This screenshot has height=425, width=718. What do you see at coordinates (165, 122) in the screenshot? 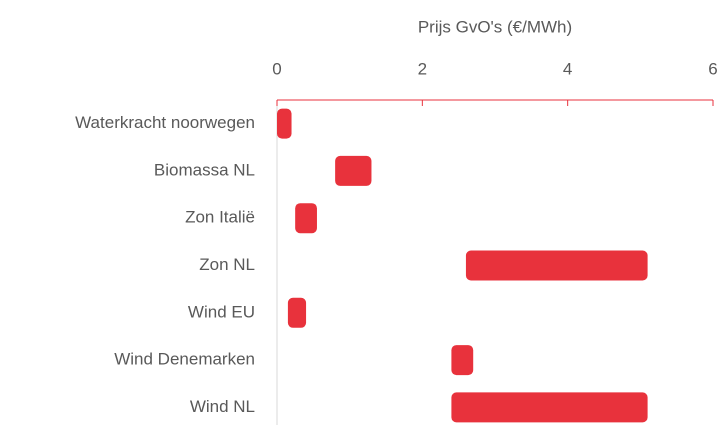
I see `y-tick-label: Waterkracht noorwegen` at bounding box center [165, 122].